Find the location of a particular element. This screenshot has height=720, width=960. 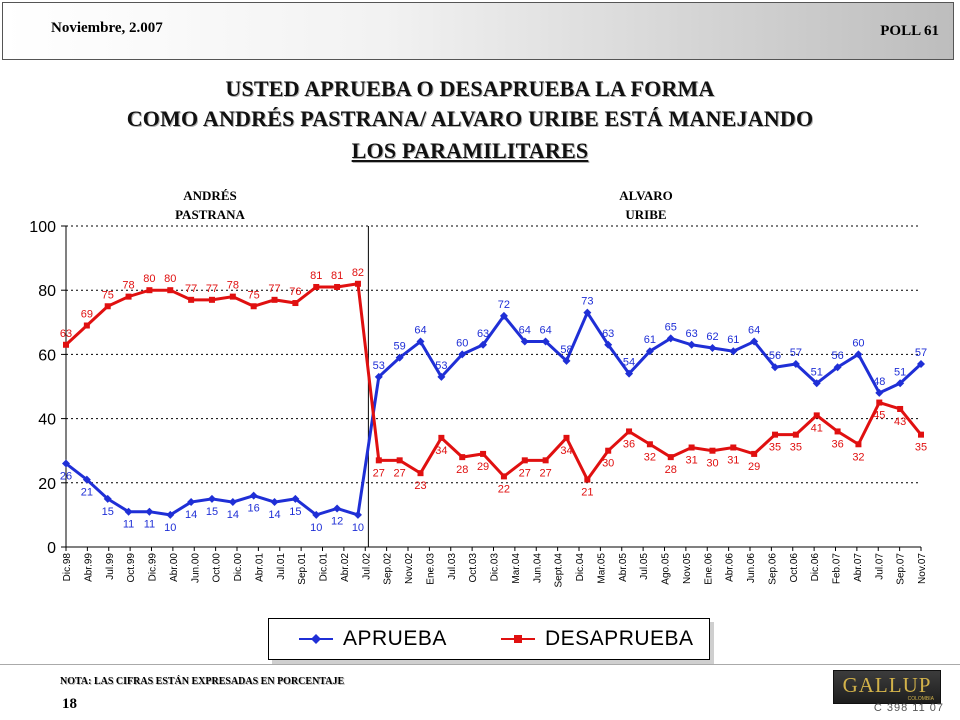

x-tick-label: Sep.01 is located at coordinates (302, 569).